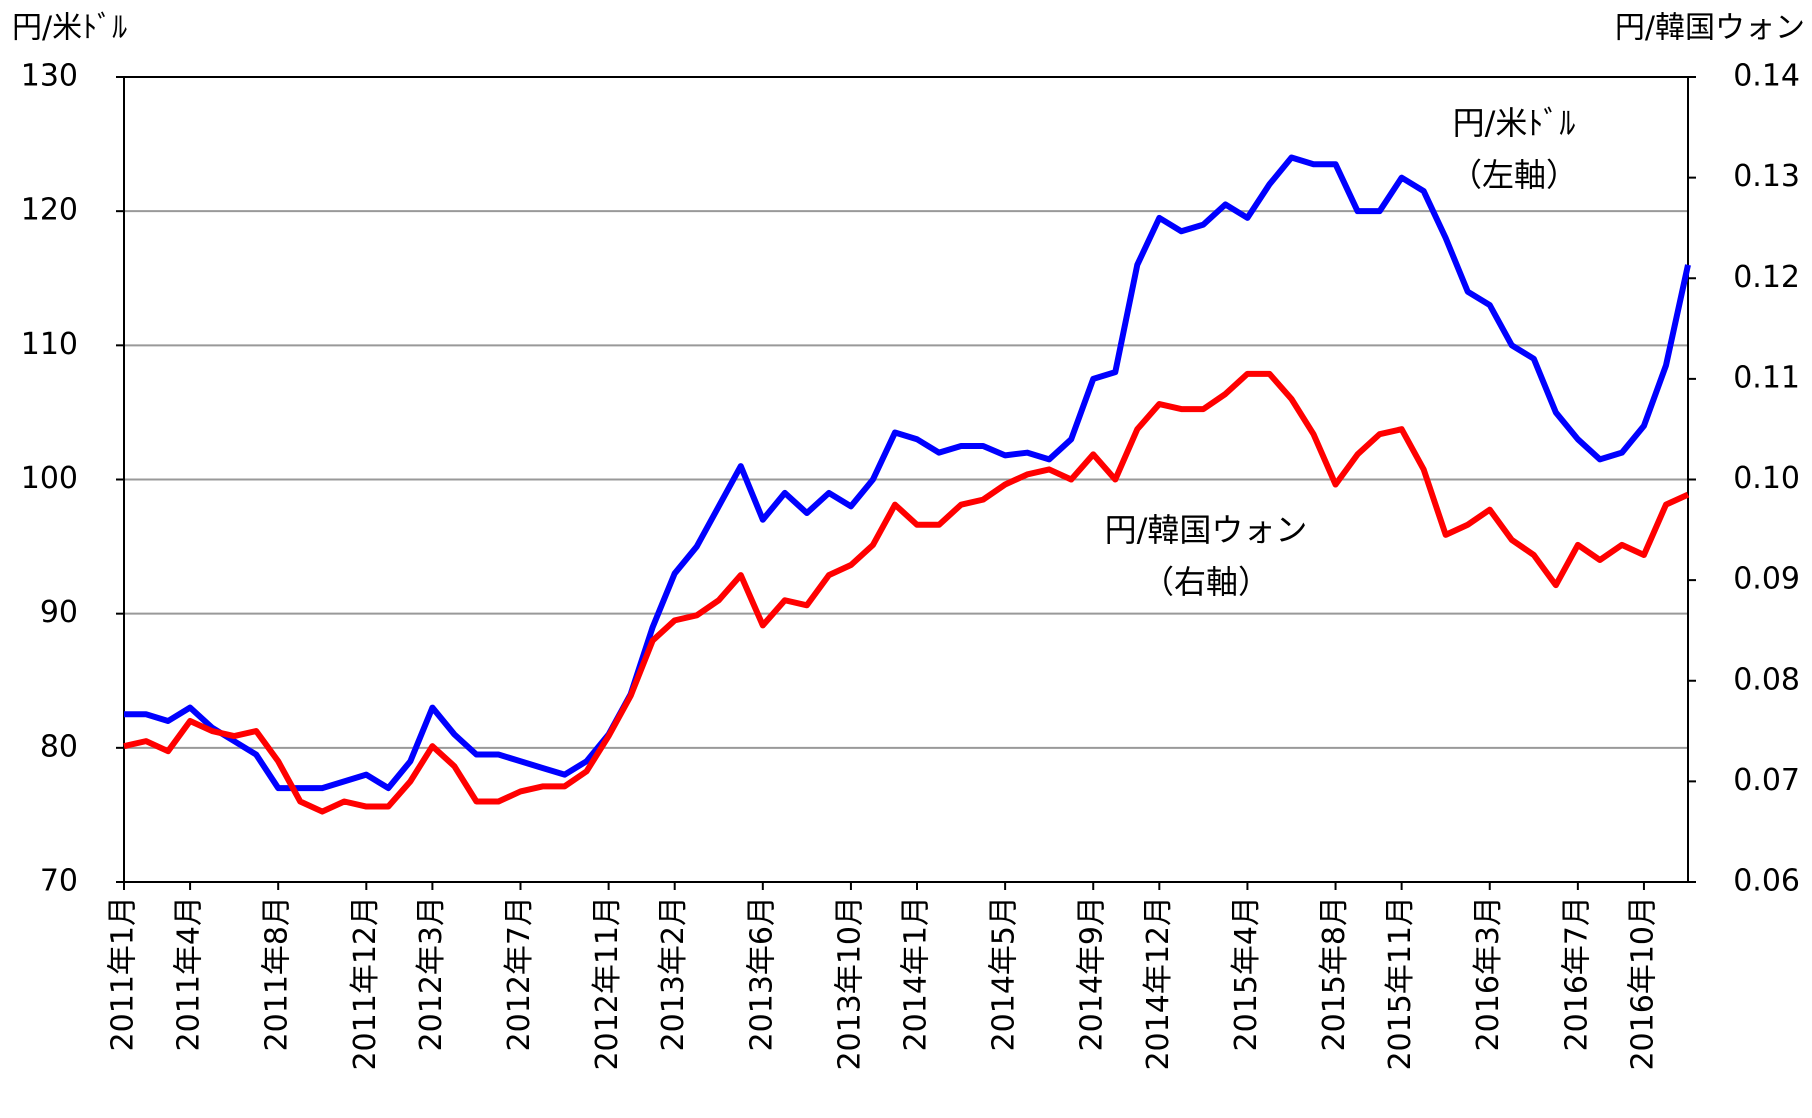 The width and height of the screenshot is (1812, 1118). I want to click on x-tick-label: 2015年4月, so click(1246, 973).